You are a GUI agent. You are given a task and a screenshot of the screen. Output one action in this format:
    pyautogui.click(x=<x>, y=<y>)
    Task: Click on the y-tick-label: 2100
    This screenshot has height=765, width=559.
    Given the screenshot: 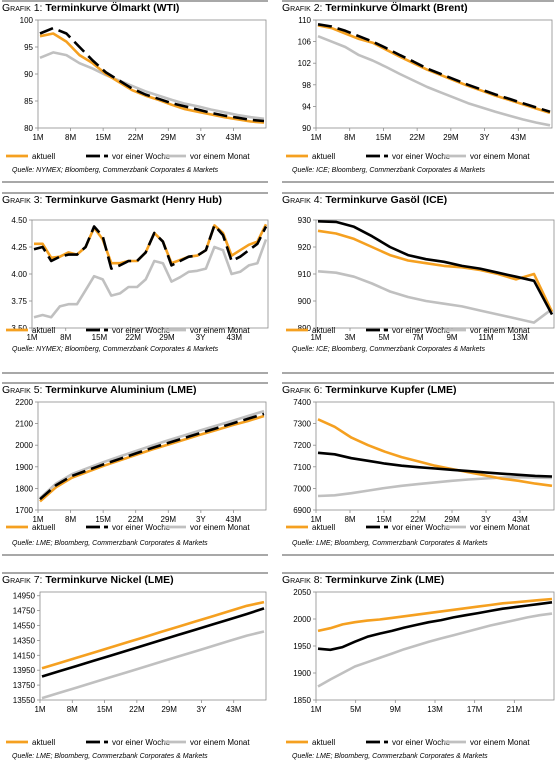 What is the action you would take?
    pyautogui.click(x=24, y=424)
    